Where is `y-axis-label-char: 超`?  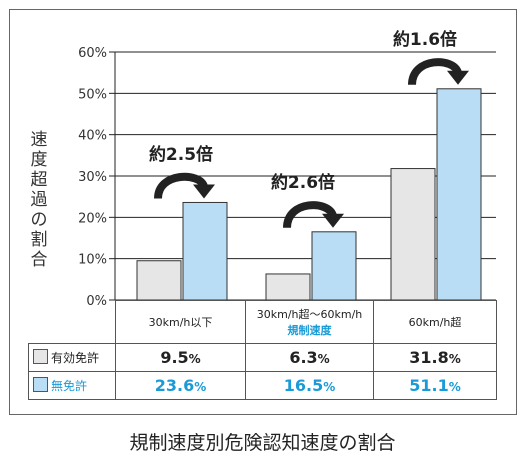 y-axis-label-char: 超 is located at coordinates (39, 180).